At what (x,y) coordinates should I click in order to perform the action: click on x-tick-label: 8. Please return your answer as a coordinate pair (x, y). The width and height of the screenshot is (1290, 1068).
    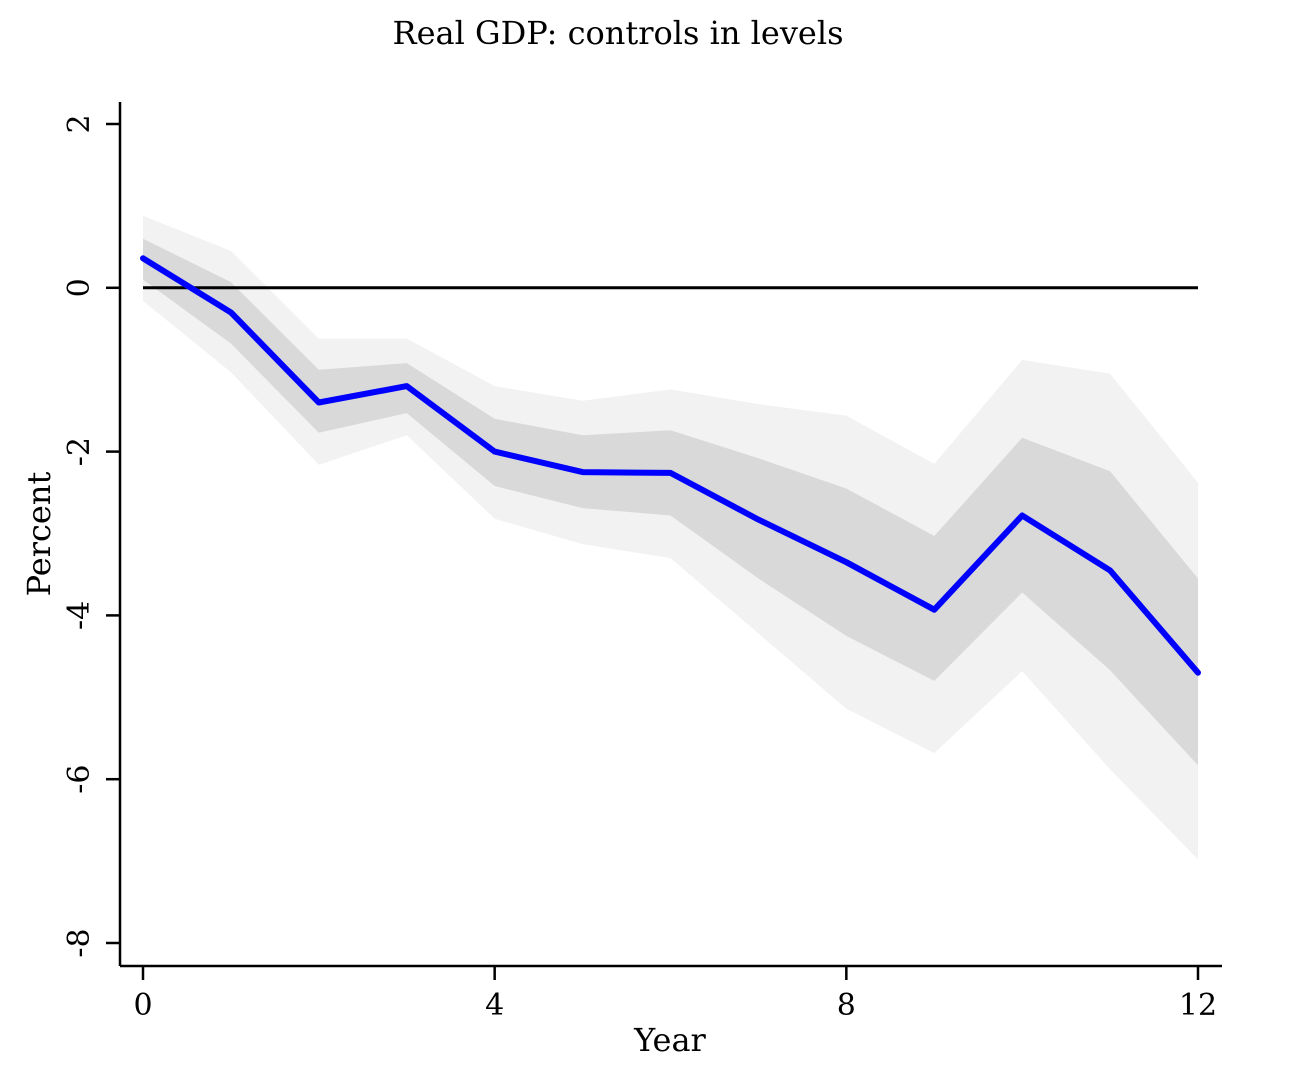
    Looking at the image, I should click on (846, 1005).